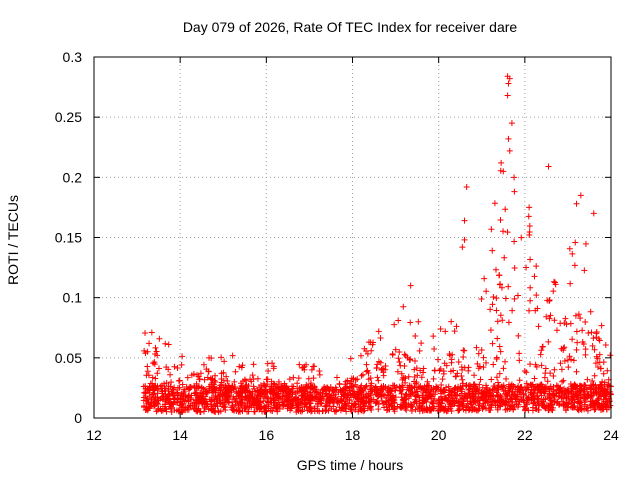  Describe the element at coordinates (73, 298) in the screenshot. I see `y-tick-label: 0.1` at that location.